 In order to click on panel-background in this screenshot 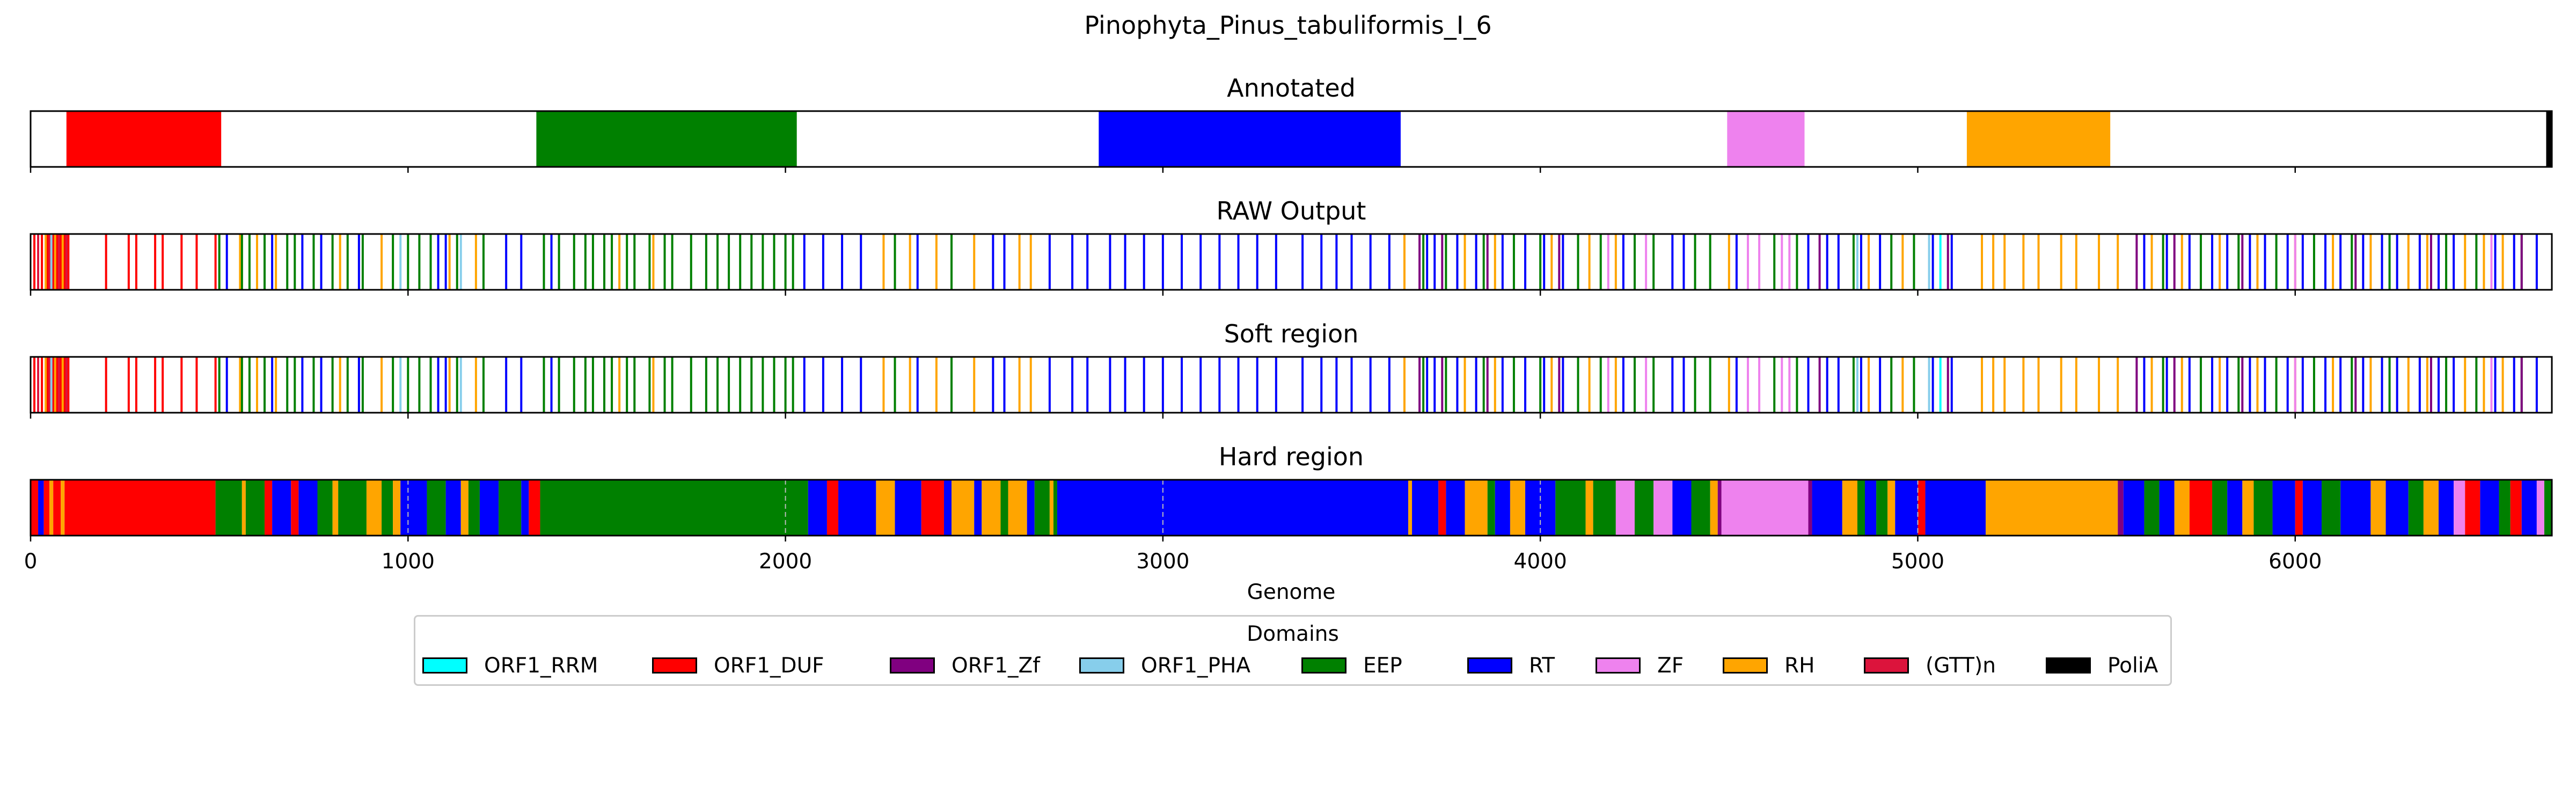, I will do `click(1291, 262)`.